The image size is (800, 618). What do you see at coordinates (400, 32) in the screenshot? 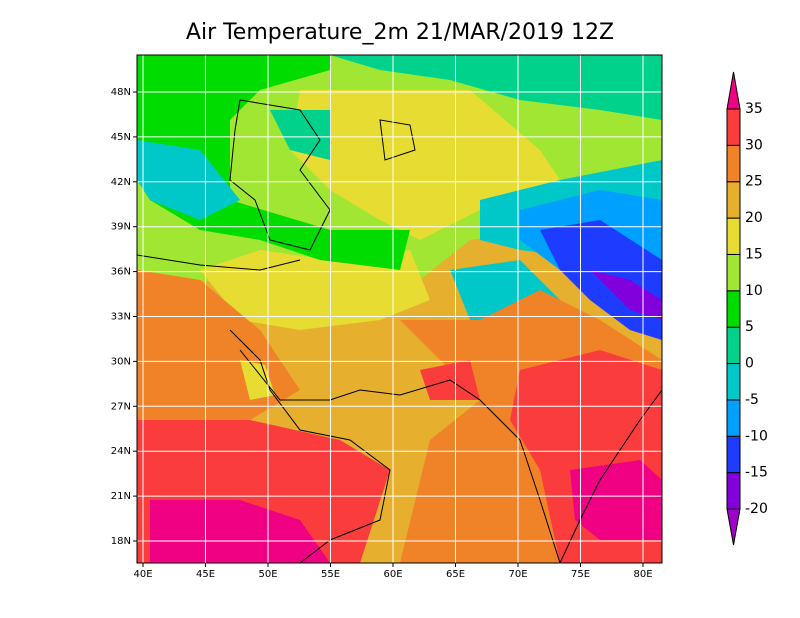
I see `title: Air Temperature_2m 21/MAR/2019 12Z` at bounding box center [400, 32].